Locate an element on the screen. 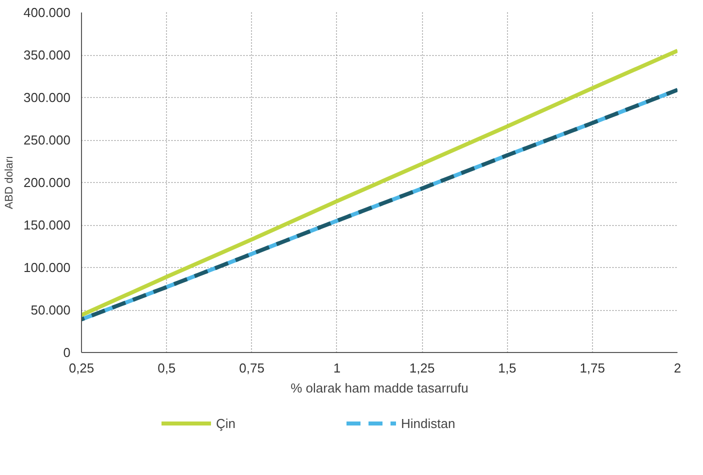  y-tick-label: 250.000 is located at coordinates (47, 140).